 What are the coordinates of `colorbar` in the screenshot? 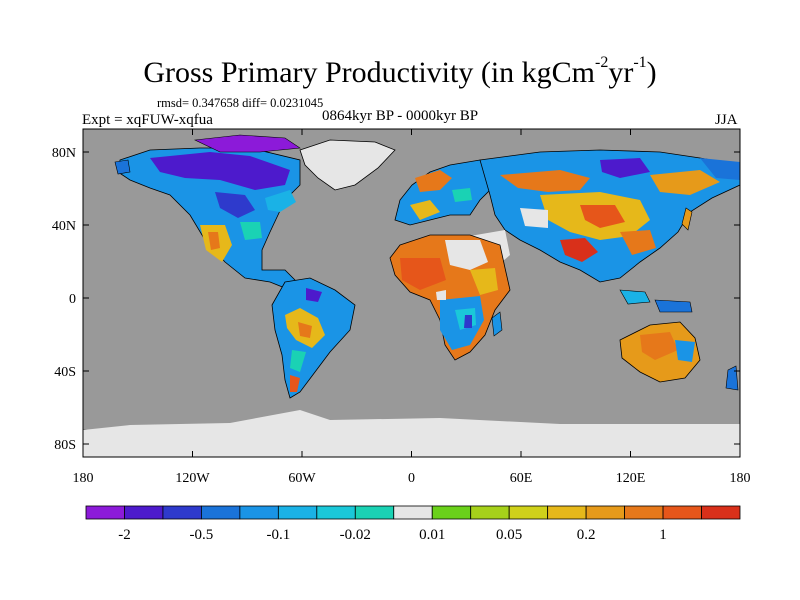 It's located at (413, 512).